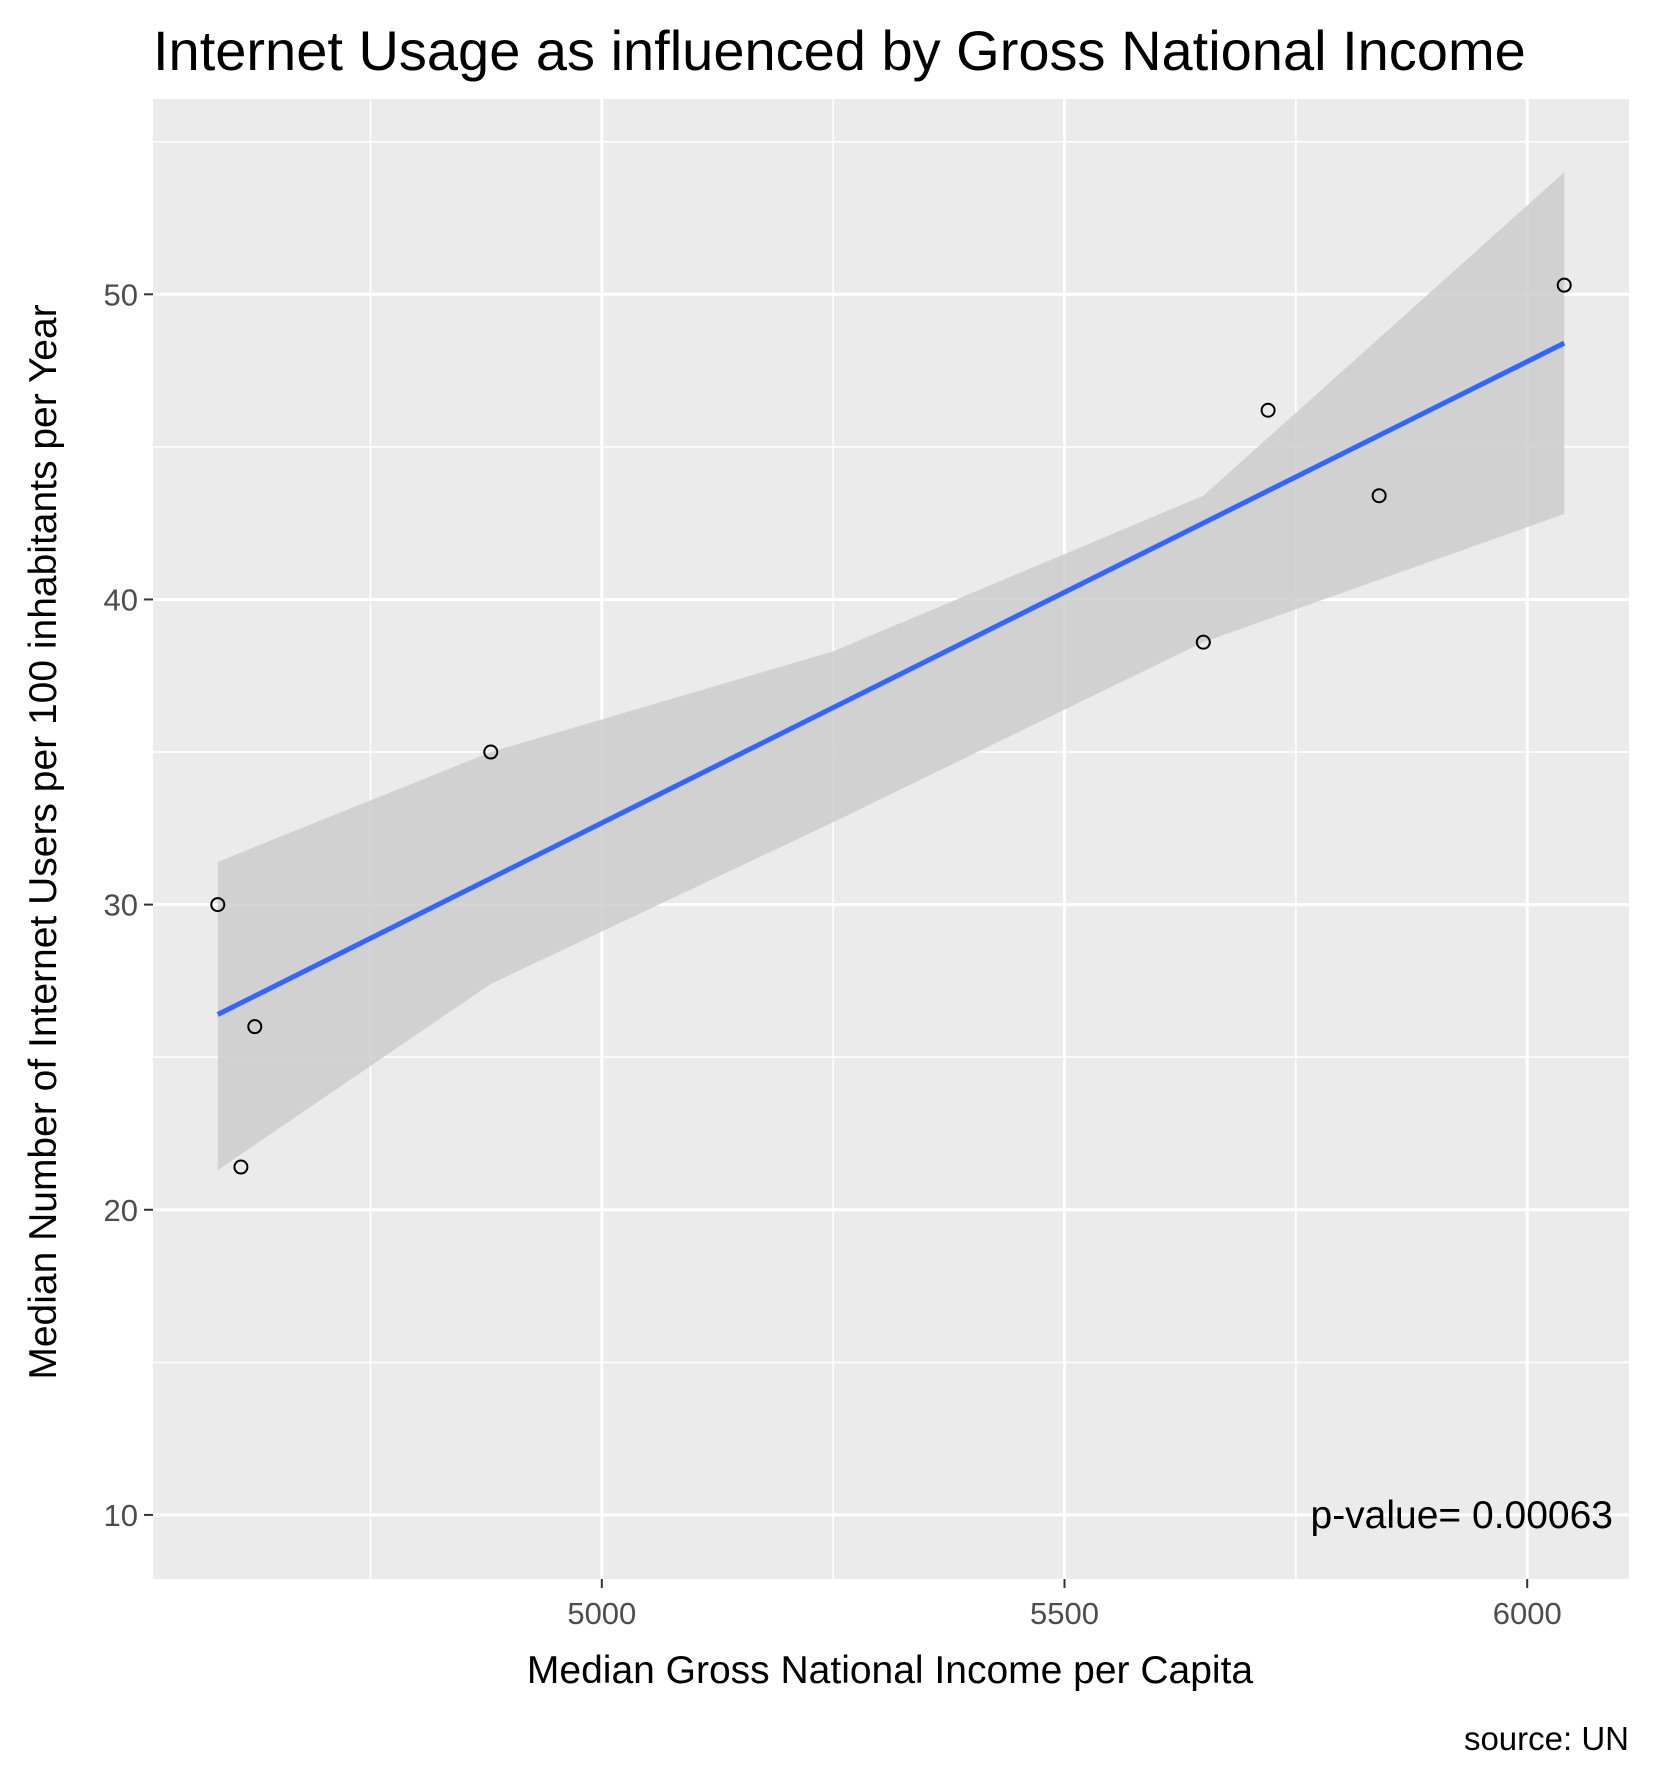  I want to click on x-tick-label: 5500, so click(1064, 1613).